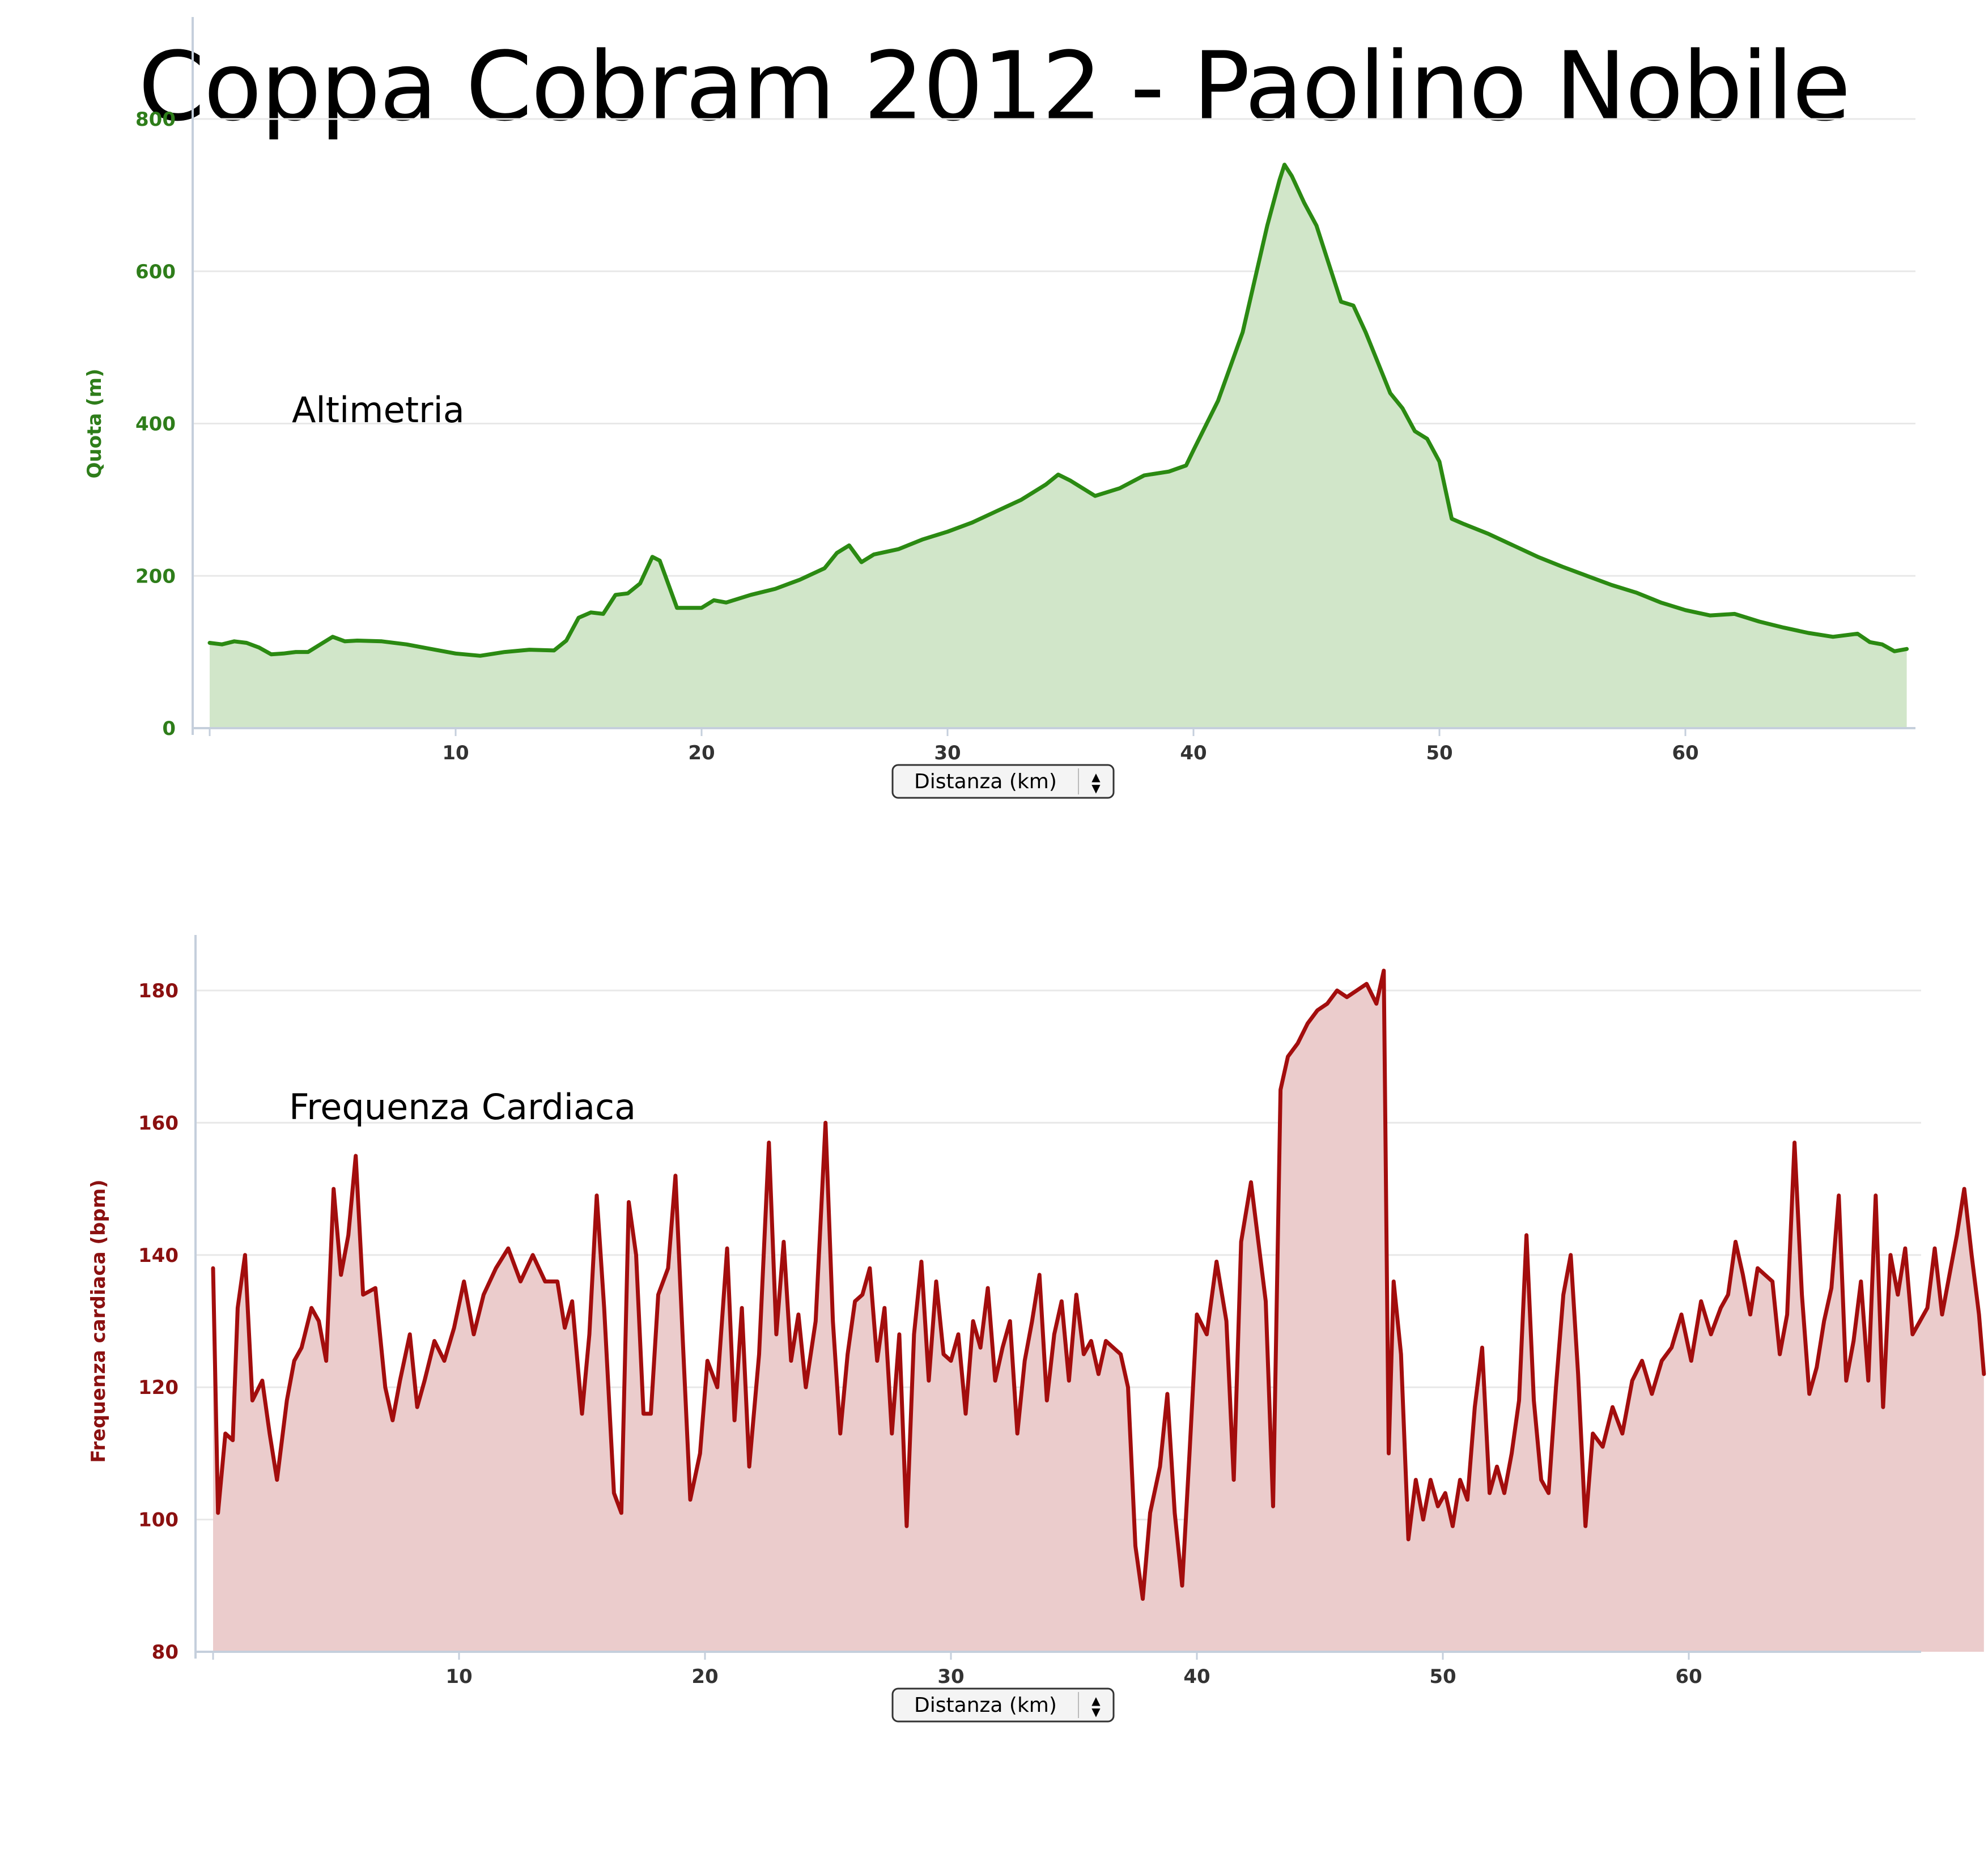 The image size is (1988, 1862). I want to click on altimetria-annotation: Altimetria, so click(378, 410).